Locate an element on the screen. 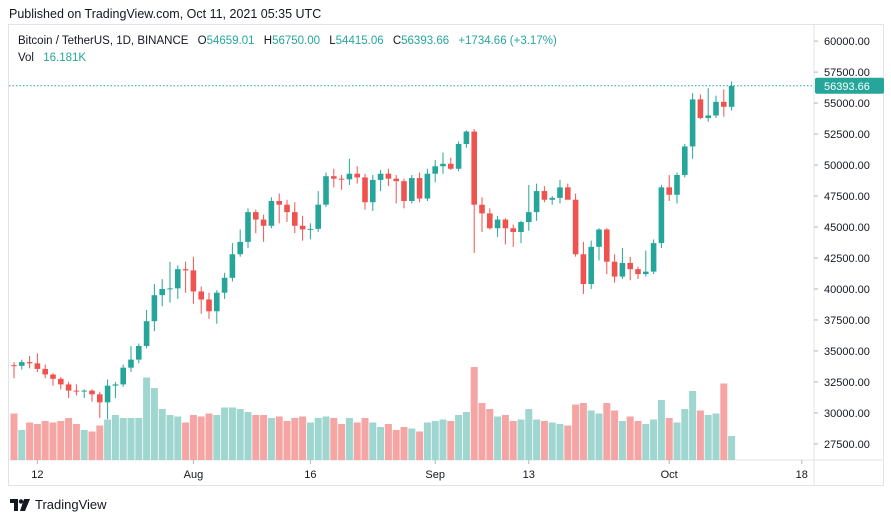 Image resolution: width=891 pixels, height=523 pixels. tradingview-brand: TradingView is located at coordinates (71, 504).